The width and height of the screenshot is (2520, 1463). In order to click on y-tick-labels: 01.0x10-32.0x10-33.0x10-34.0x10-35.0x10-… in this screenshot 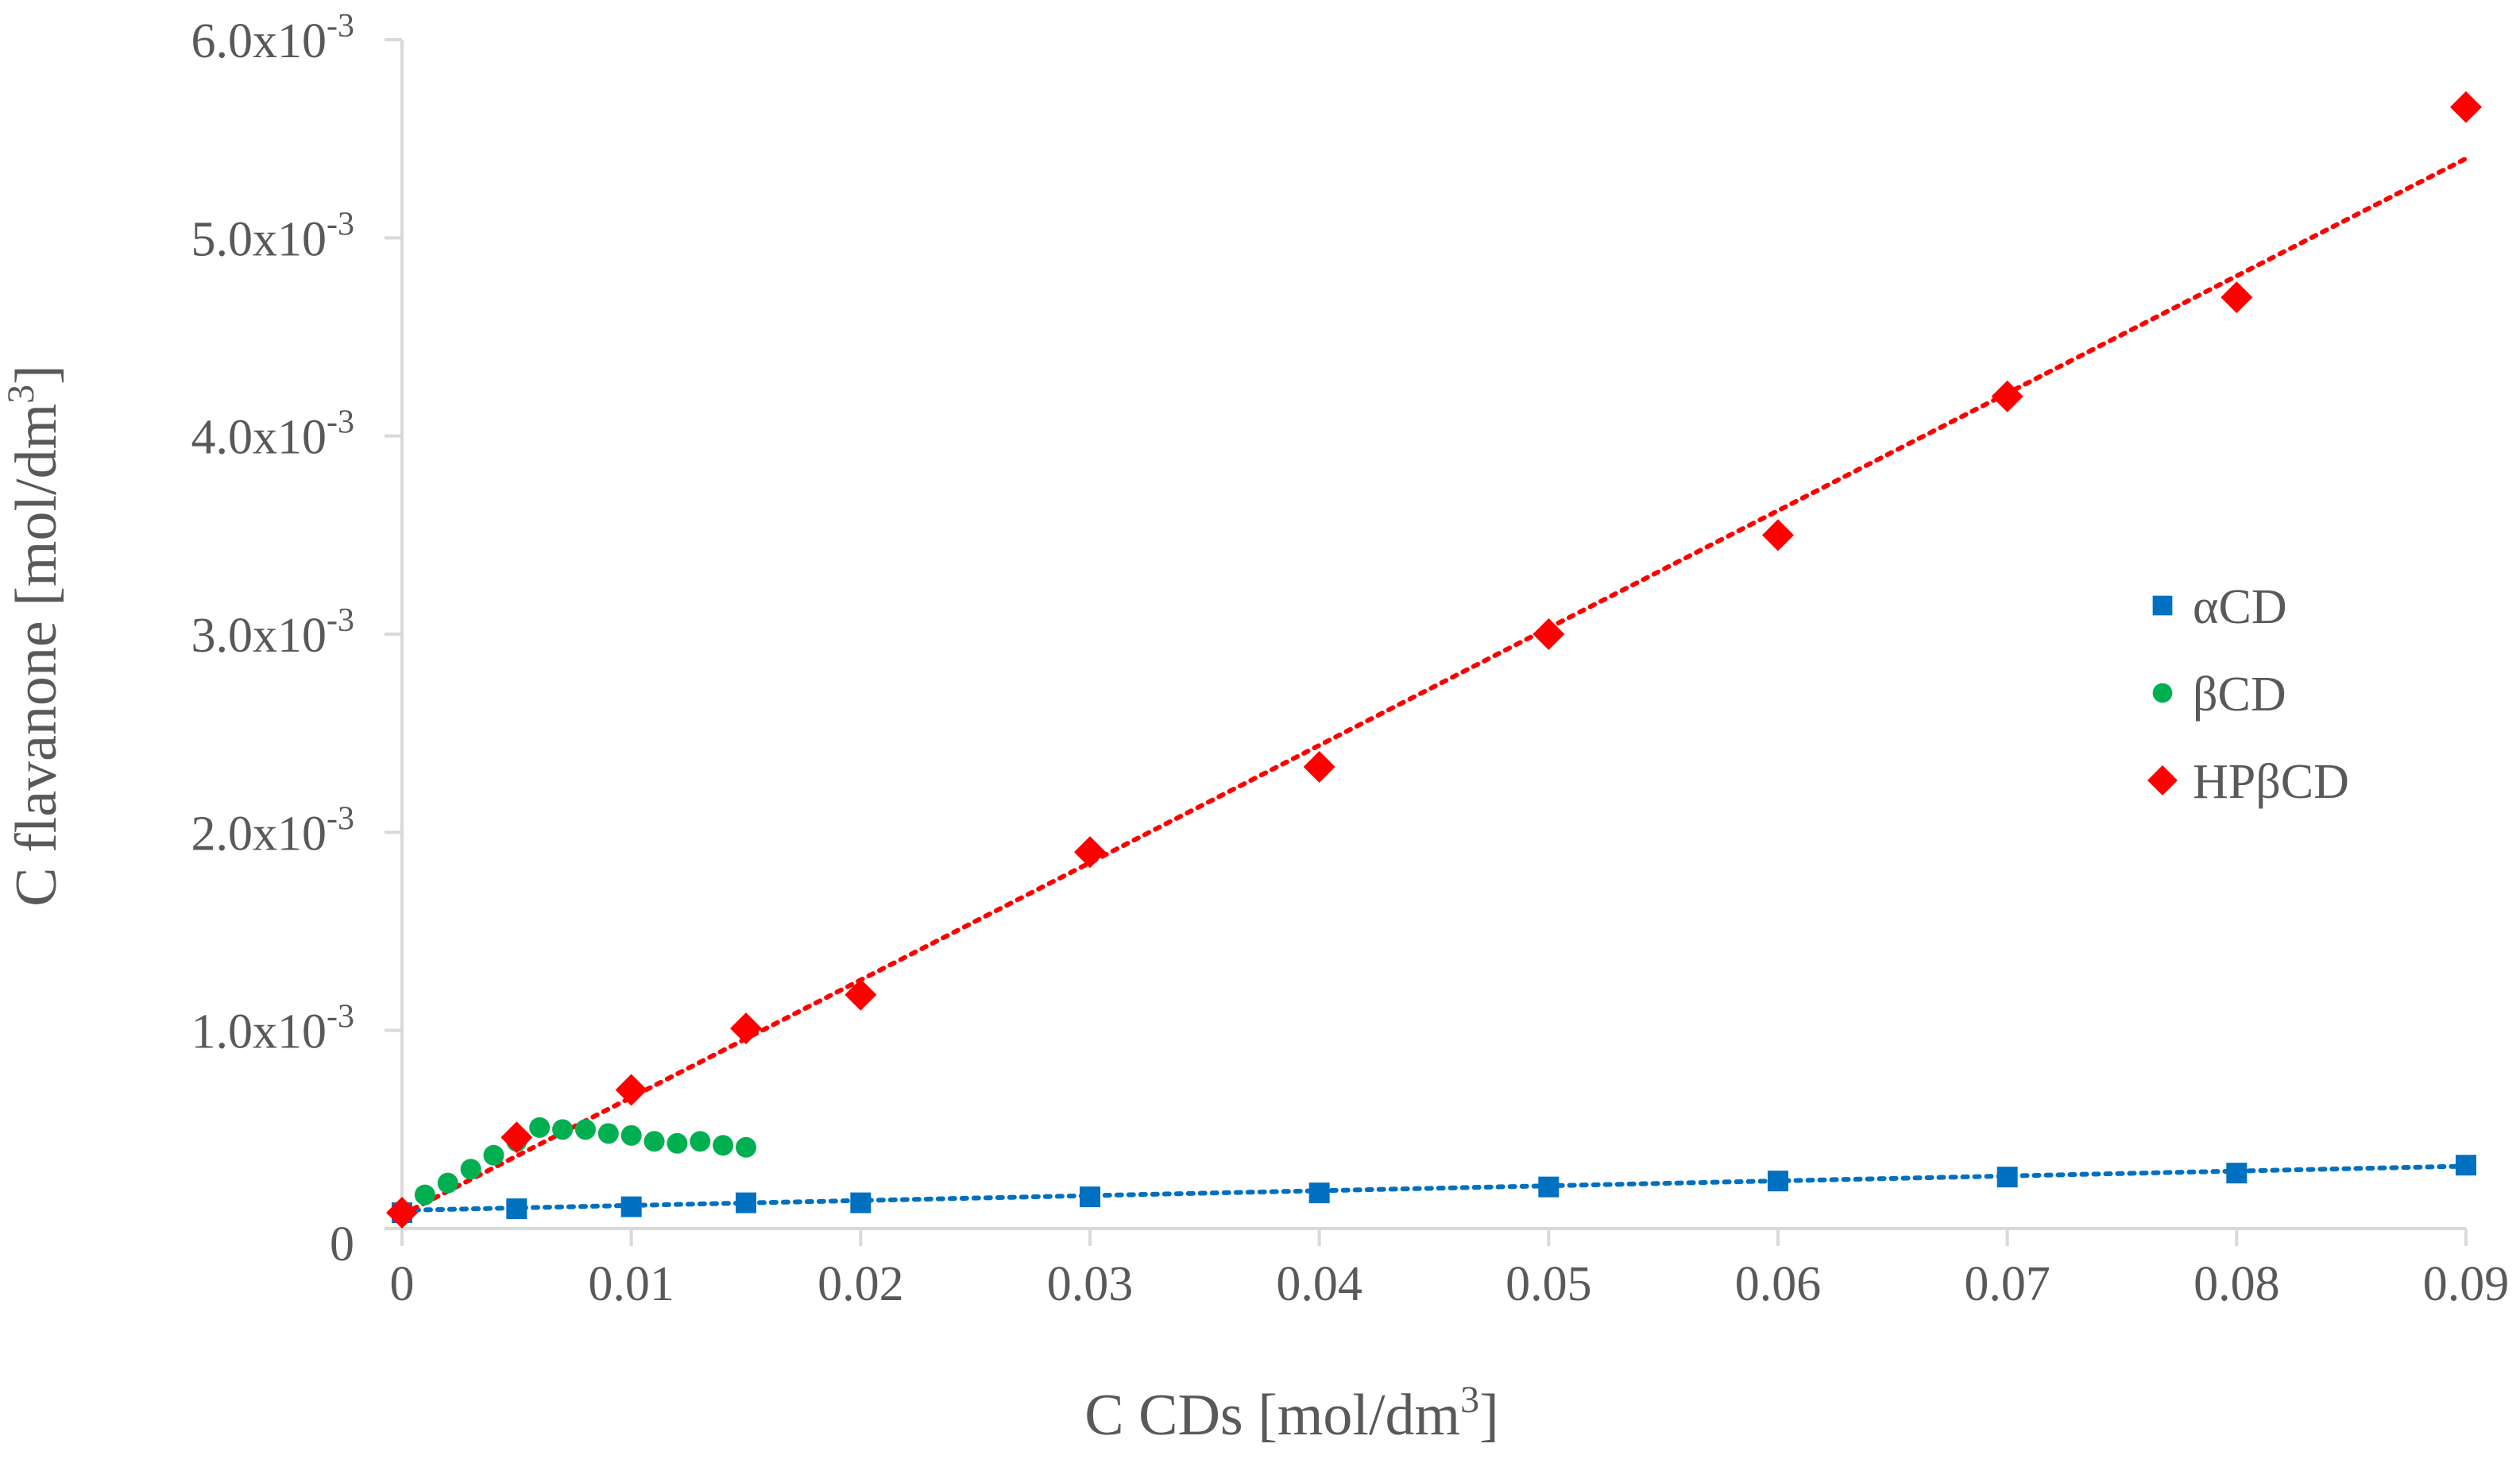, I will do `click(273, 639)`.